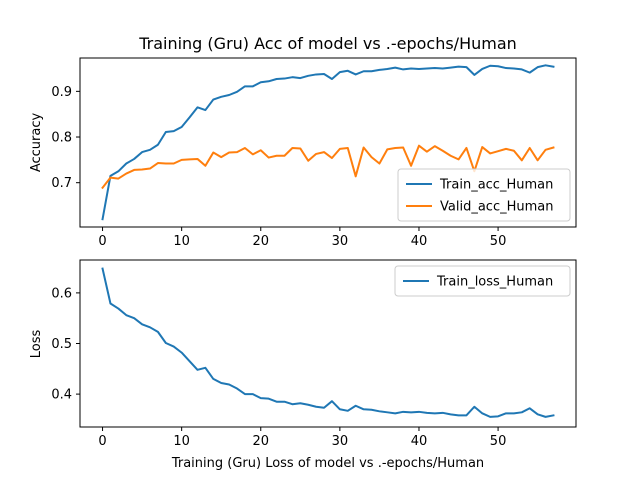  I want to click on accuracy-y-tick-label: 0.8, so click(61, 138).